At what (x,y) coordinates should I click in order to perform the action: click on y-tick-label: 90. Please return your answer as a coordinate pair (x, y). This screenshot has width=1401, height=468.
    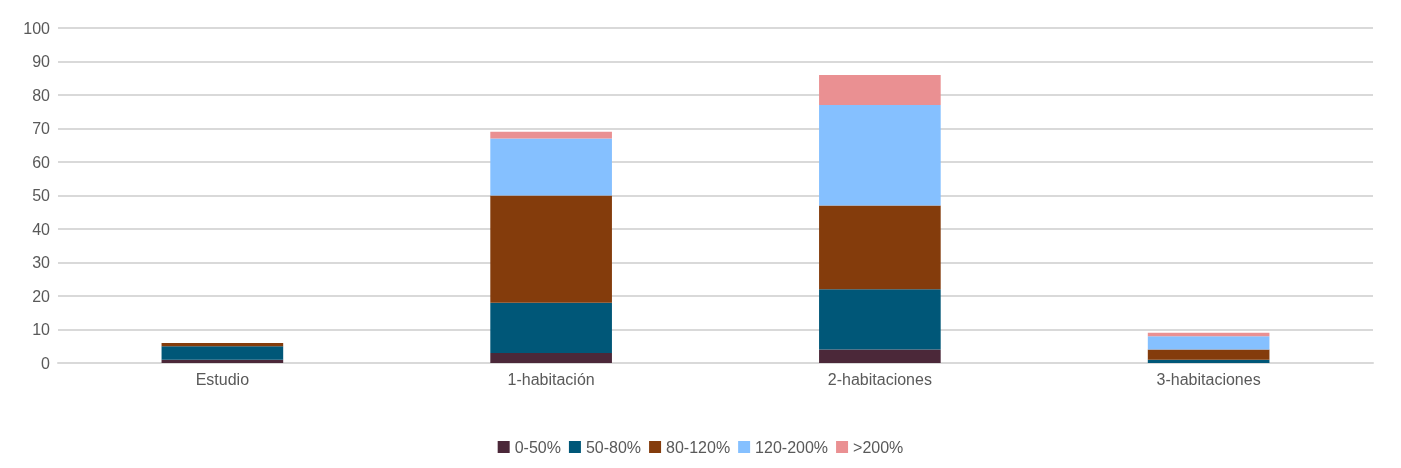
    Looking at the image, I should click on (41, 61).